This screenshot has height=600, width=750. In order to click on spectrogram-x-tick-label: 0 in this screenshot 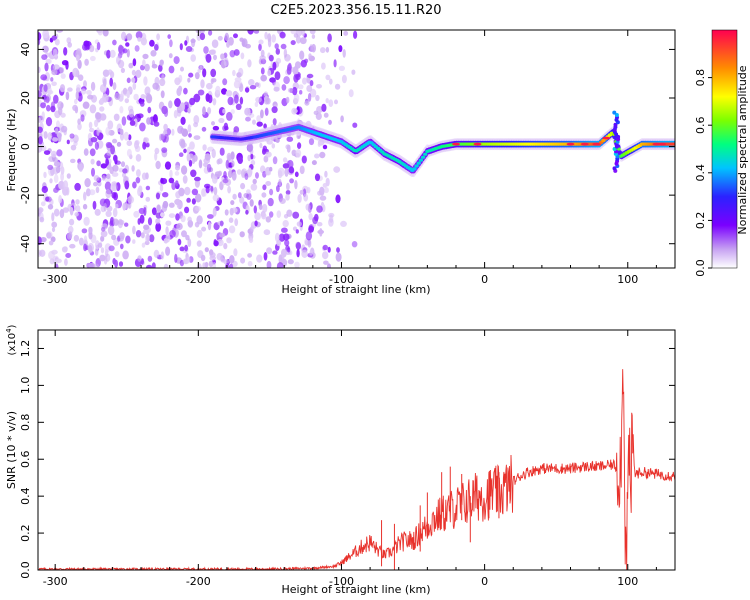, I will do `click(484, 279)`.